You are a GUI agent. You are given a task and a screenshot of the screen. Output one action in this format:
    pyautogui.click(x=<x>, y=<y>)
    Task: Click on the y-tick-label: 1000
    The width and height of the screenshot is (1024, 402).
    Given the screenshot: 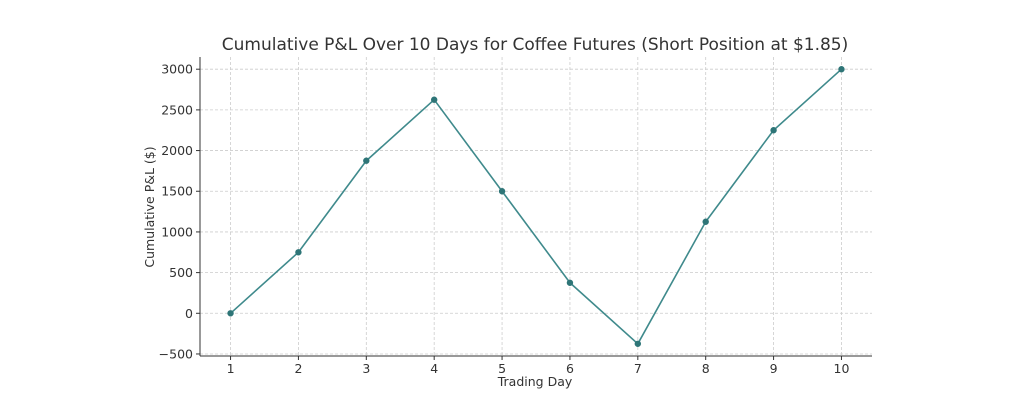 What is the action you would take?
    pyautogui.click(x=177, y=231)
    